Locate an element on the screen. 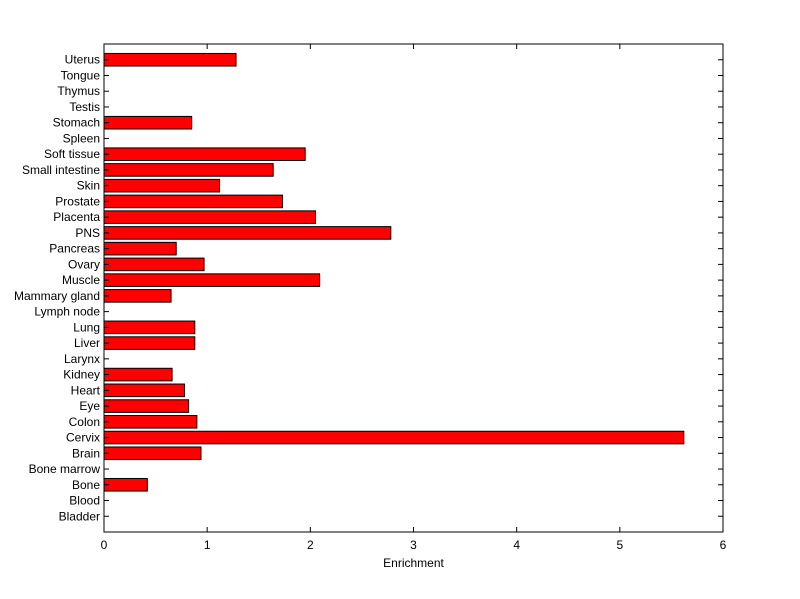 Image resolution: width=800 pixels, height=599 pixels. y-tick-label: Kidney is located at coordinates (81, 375).